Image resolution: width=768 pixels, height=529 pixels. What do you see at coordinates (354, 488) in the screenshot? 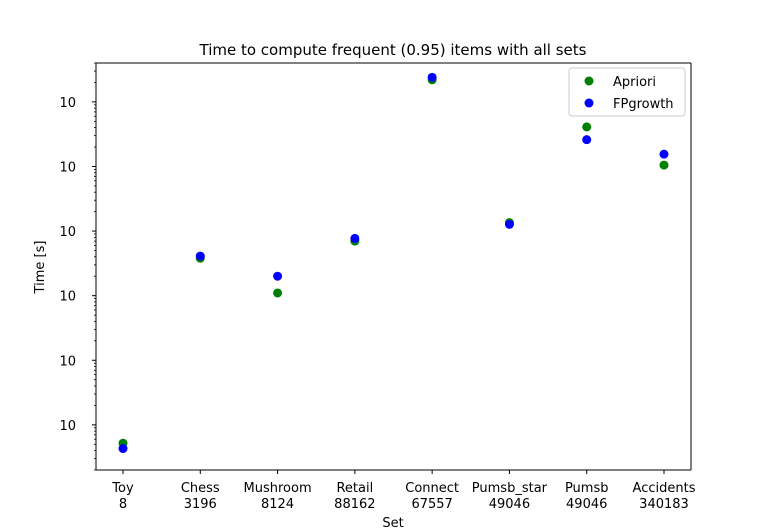
I see `x-tick-label-name: Retail` at bounding box center [354, 488].